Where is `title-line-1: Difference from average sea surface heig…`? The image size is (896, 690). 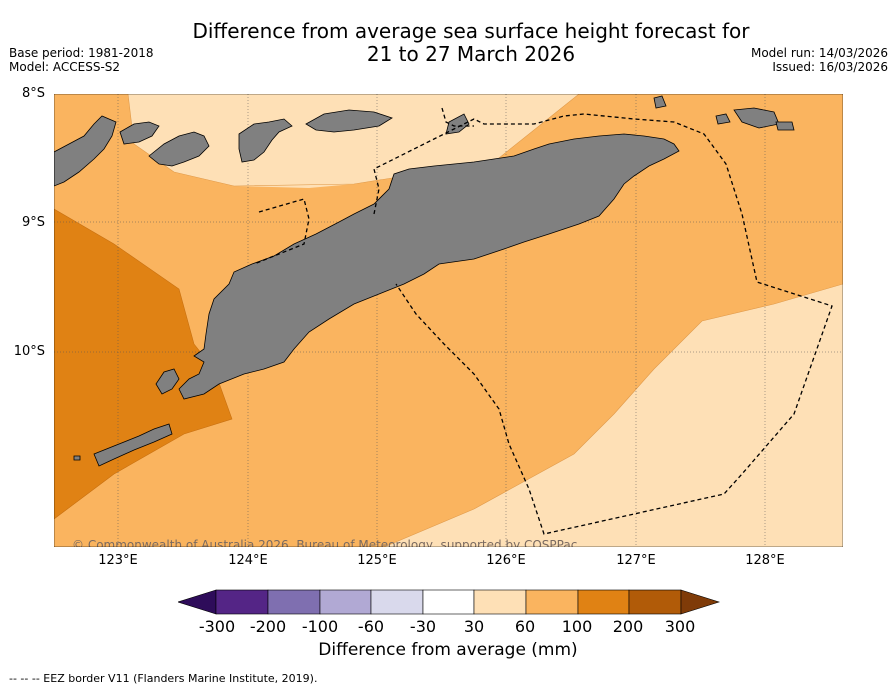
title-line-1: Difference from average sea surface heig… is located at coordinates (471, 31).